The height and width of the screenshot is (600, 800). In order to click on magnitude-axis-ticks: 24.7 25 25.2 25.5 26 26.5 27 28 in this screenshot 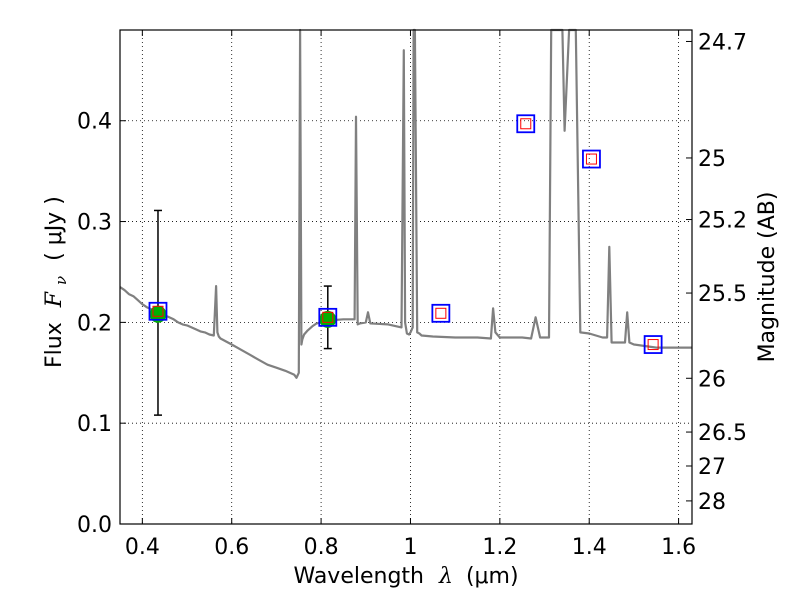, I will do `click(716, 272)`.